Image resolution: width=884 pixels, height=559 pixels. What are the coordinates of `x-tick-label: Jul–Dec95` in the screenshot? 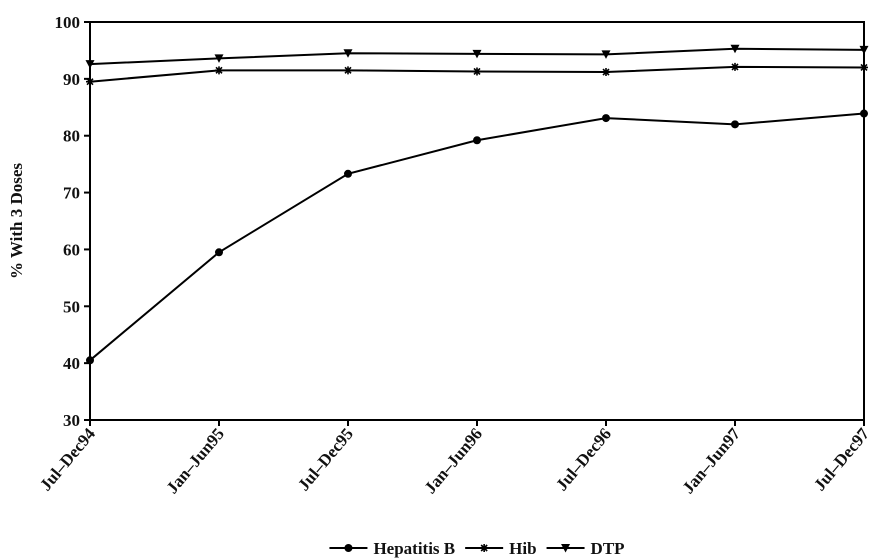 It's located at (325, 459).